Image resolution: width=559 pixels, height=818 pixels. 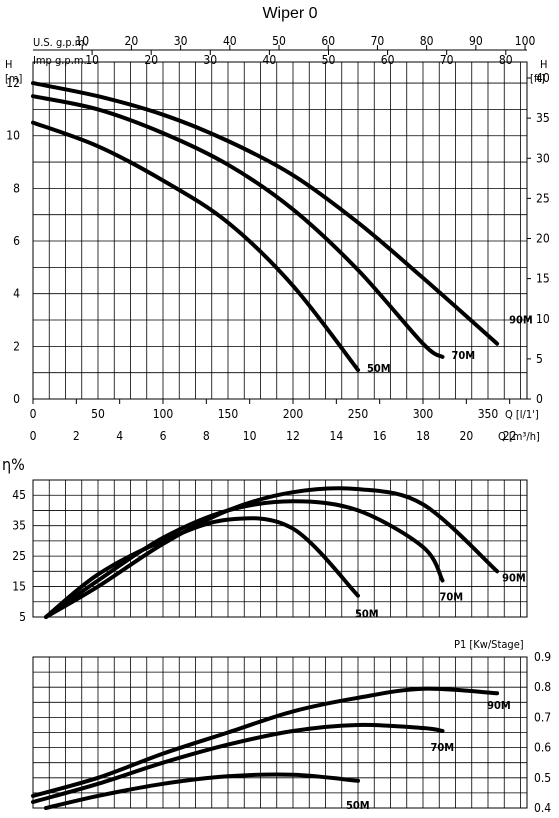 What do you see at coordinates (60, 60) in the screenshot?
I see `impgpm-axis-label: Imp g.p.m.` at bounding box center [60, 60].